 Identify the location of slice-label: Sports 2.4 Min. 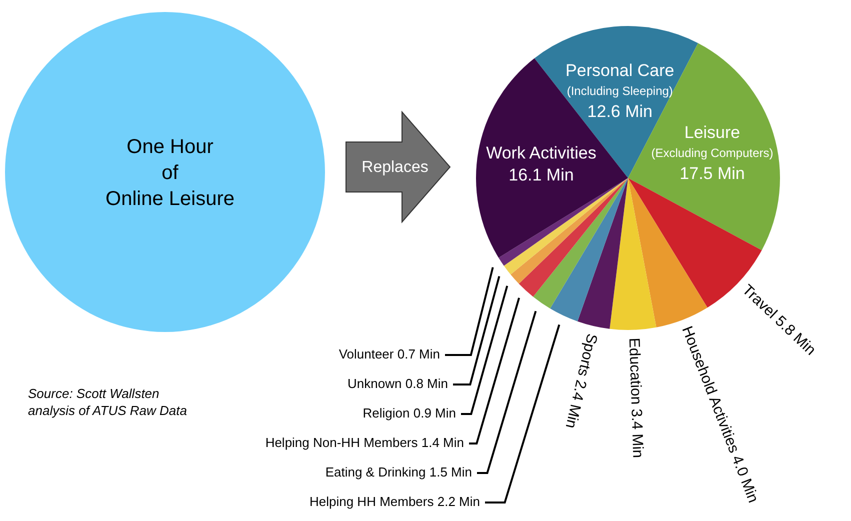
(581, 381).